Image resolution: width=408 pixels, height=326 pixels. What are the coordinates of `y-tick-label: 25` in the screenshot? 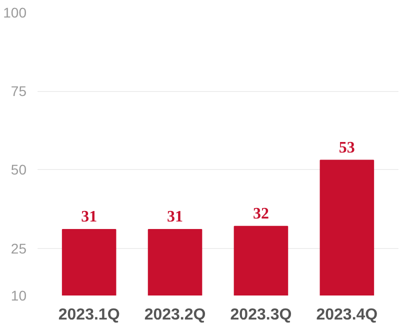 It's located at (18, 248).